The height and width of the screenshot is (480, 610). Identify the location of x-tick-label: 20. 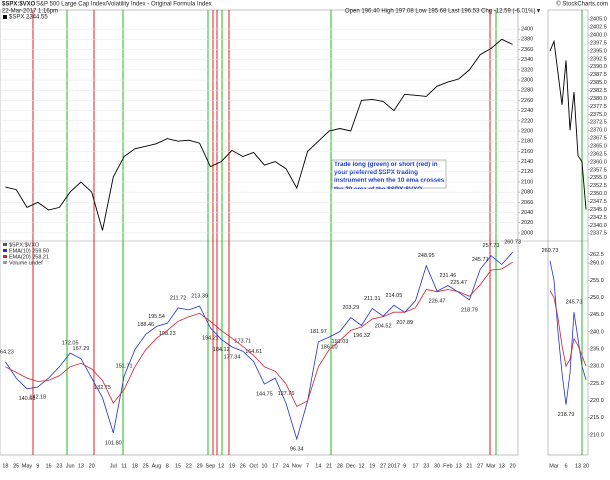
(92, 466).